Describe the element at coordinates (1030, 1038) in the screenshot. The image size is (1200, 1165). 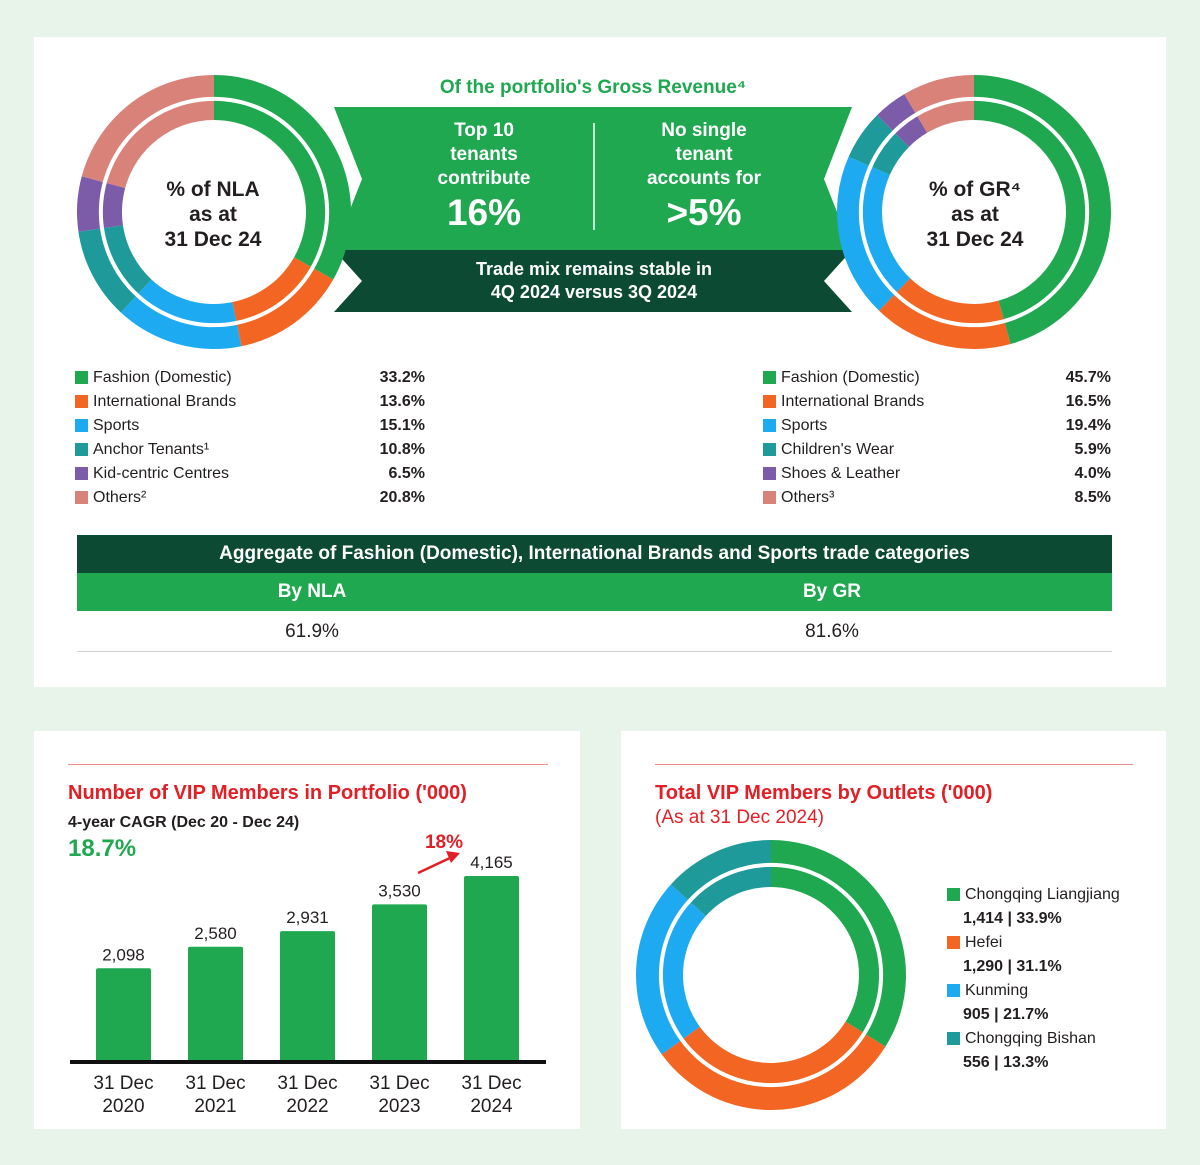
I see `outlet-legend-label: Chongqing Bishan` at that location.